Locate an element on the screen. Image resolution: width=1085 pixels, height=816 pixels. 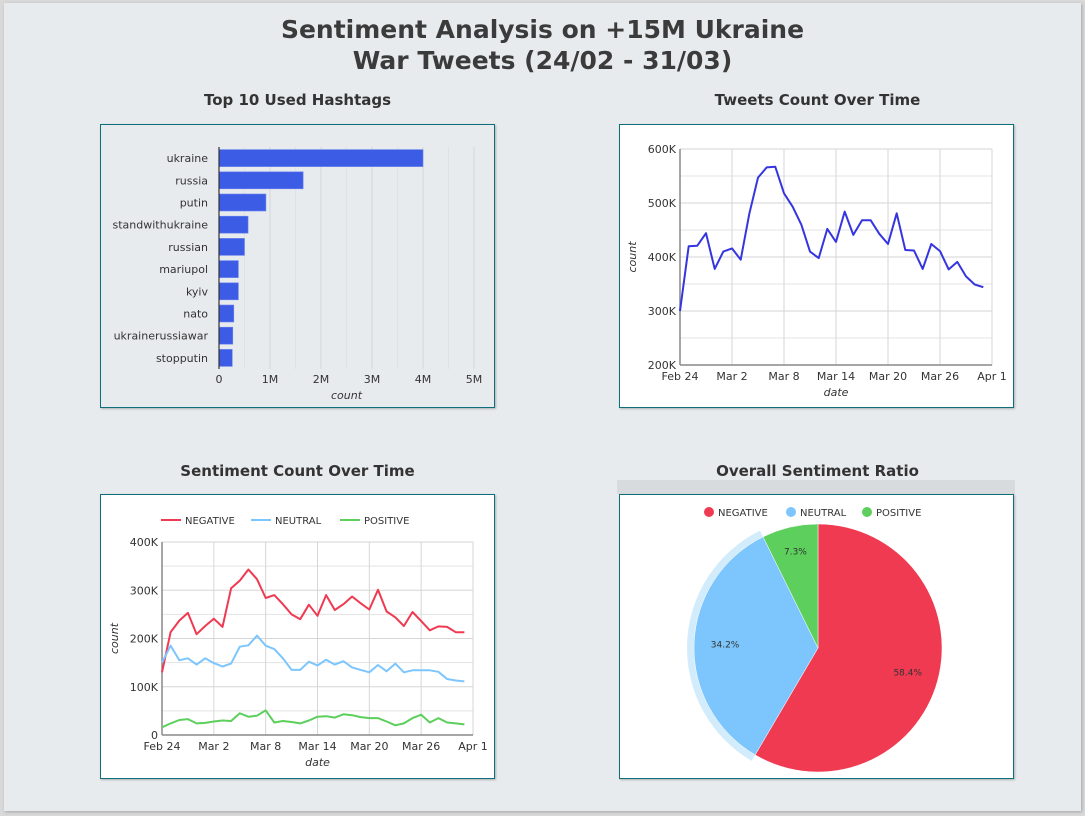
series-line-neutral is located at coordinates (313, 658).